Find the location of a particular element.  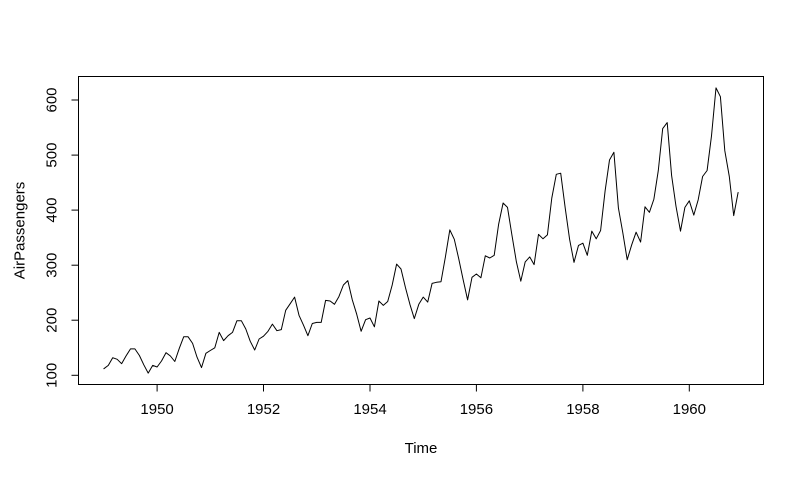

x-tick-label: 1958 is located at coordinates (582, 409).